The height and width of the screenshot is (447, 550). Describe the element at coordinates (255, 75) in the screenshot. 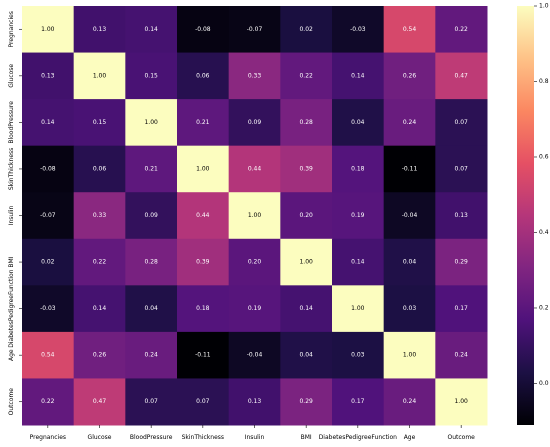

I see `heatmap-cell-value: 0.33` at that location.